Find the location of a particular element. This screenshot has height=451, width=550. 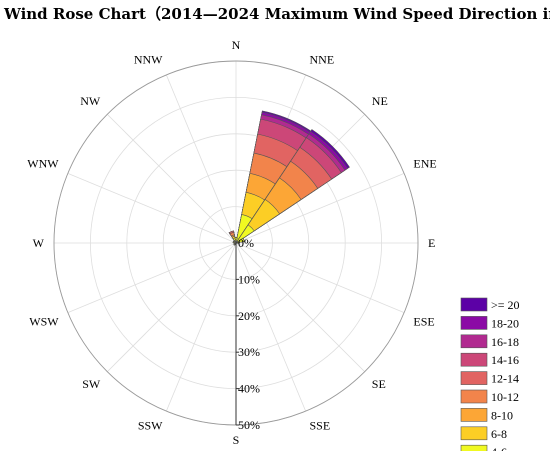

legend-label: 8-10 is located at coordinates (502, 415).